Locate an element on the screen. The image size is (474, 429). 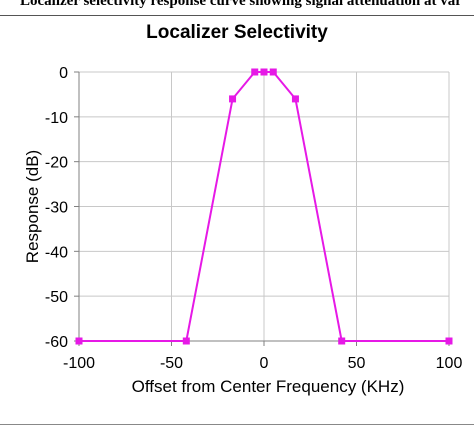
chart-title: Localizer Selectivity is located at coordinates (237, 32).